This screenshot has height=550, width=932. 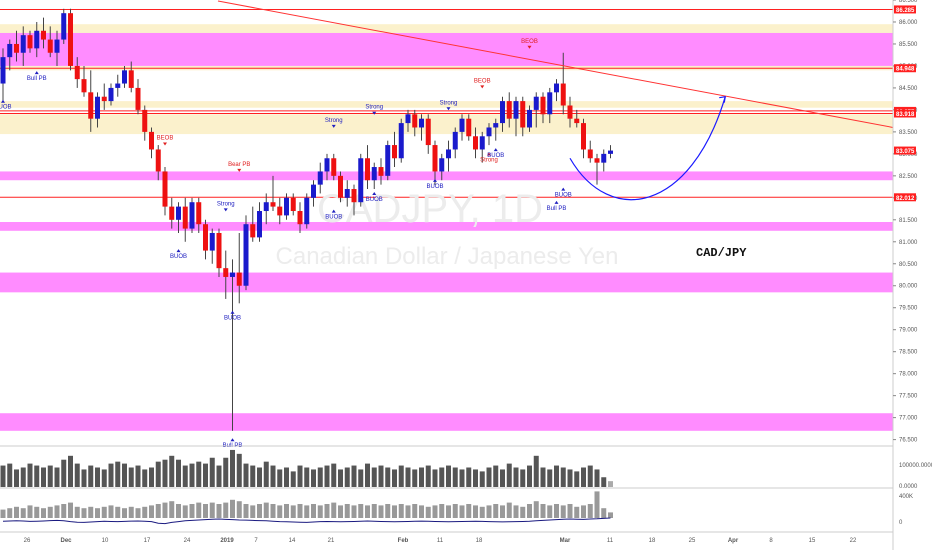 I want to click on oscillator-pane, so click(x=466, y=506).